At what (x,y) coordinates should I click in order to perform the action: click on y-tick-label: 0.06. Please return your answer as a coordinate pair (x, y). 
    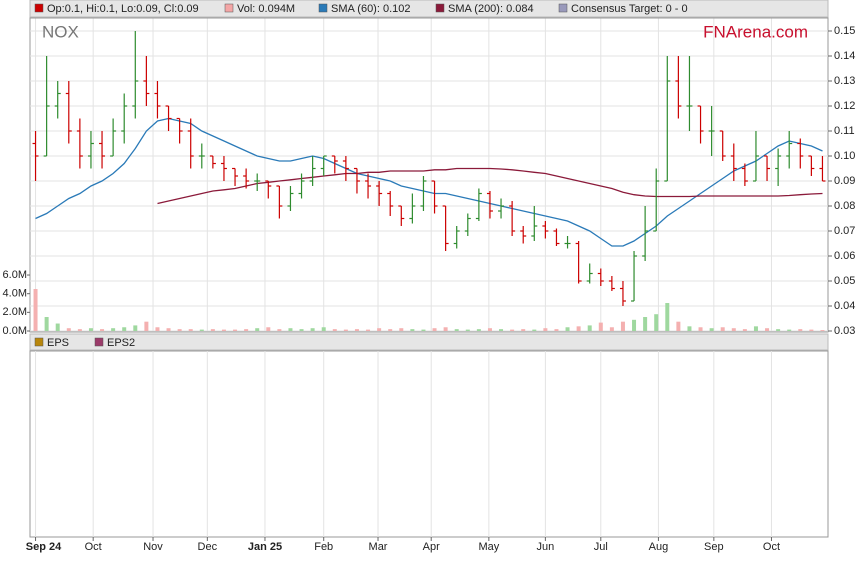
    Looking at the image, I should click on (844, 256).